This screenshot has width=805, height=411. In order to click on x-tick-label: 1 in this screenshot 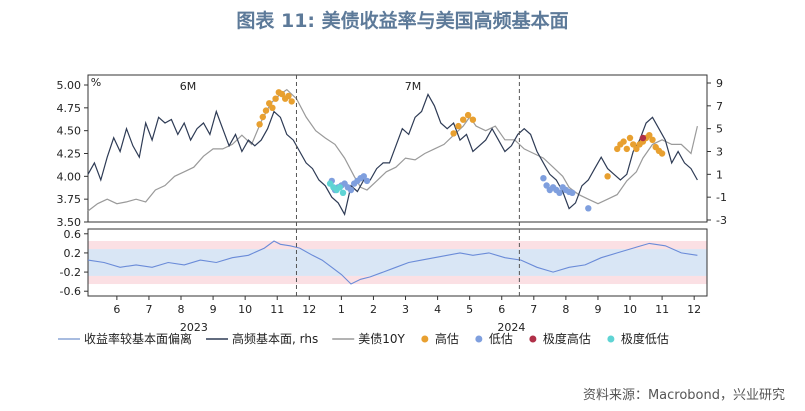, I will do `click(341, 309)`.